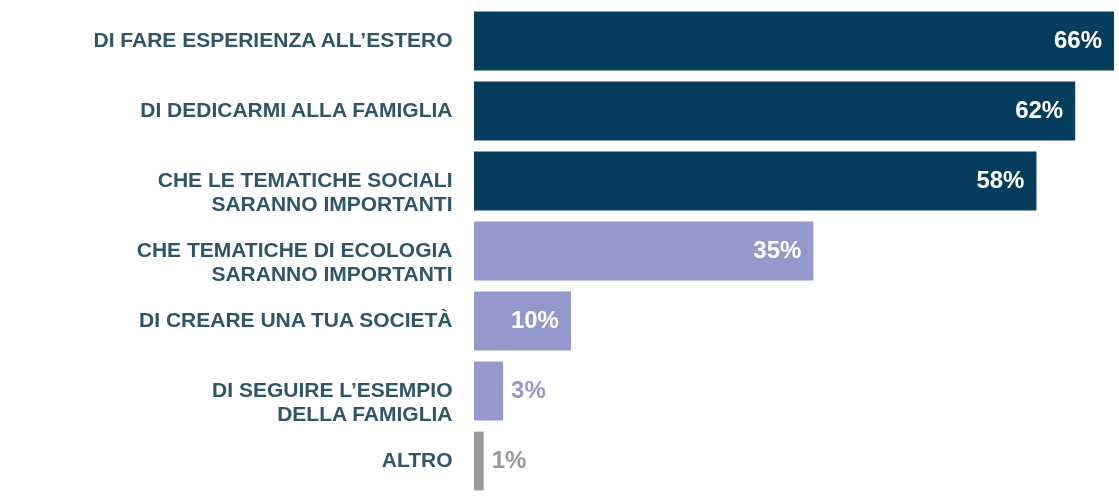  Describe the element at coordinates (417, 459) in the screenshot. I see `y-tick-label: ALTRO` at that location.